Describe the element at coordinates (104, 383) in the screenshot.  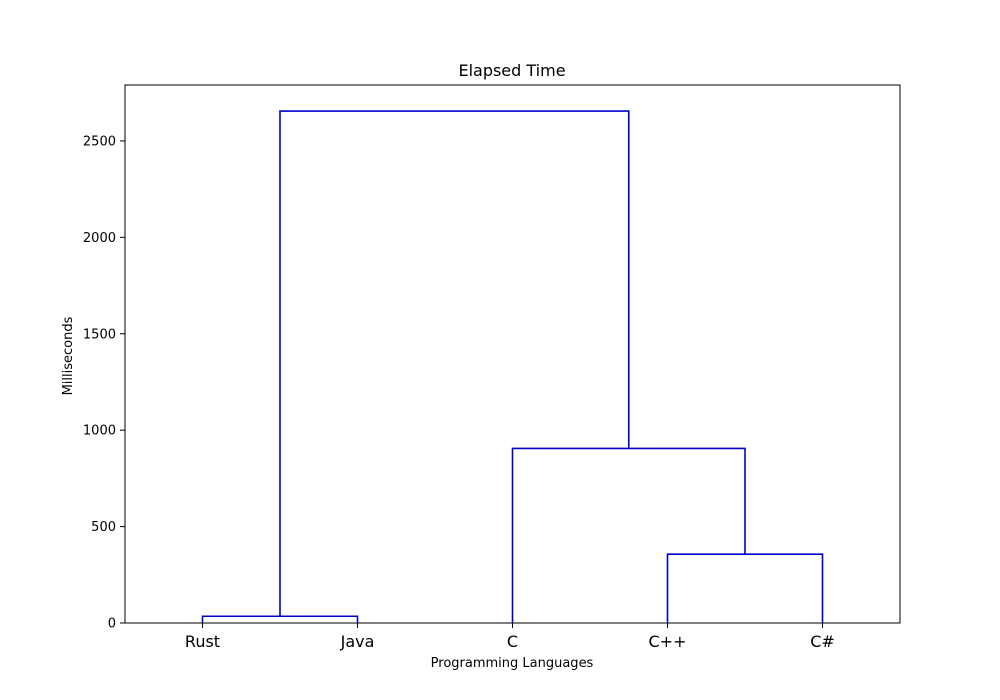
I see `y-axis: 0 500 1000 1500 2000 2500` at that location.